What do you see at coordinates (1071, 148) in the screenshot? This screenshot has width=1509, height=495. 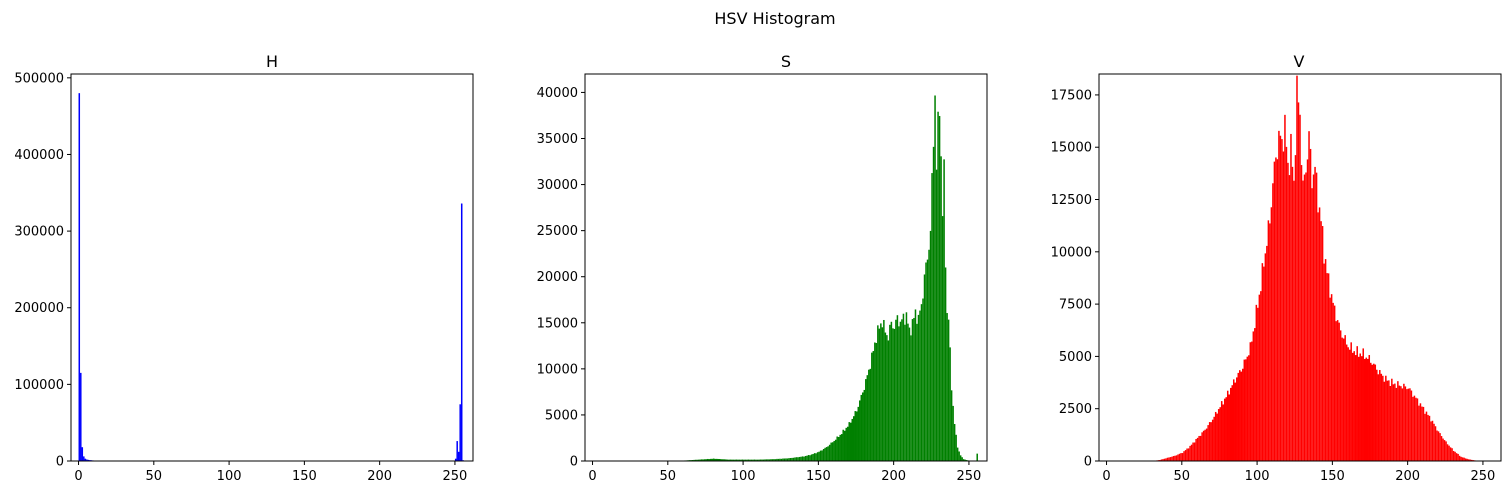 I see `panel-v-ytick-label: 15000` at bounding box center [1071, 148].